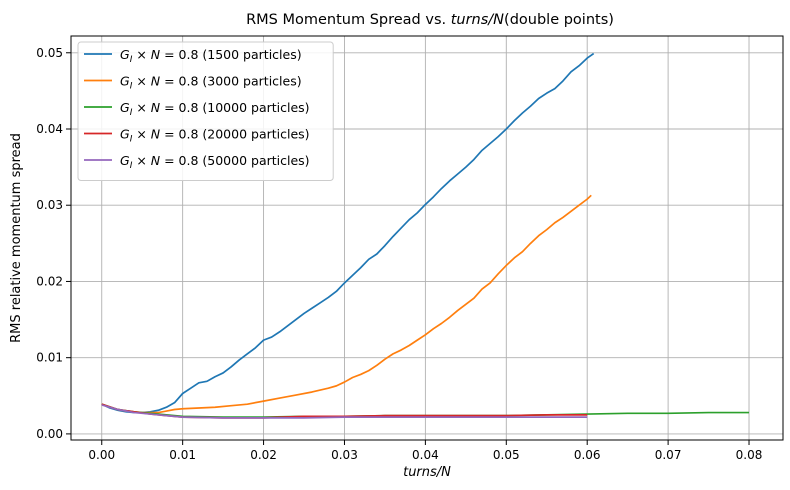 Image resolution: width=790 pixels, height=490 pixels. Describe the element at coordinates (49, 281) in the screenshot. I see `y-tick-label: 0.02` at that location.